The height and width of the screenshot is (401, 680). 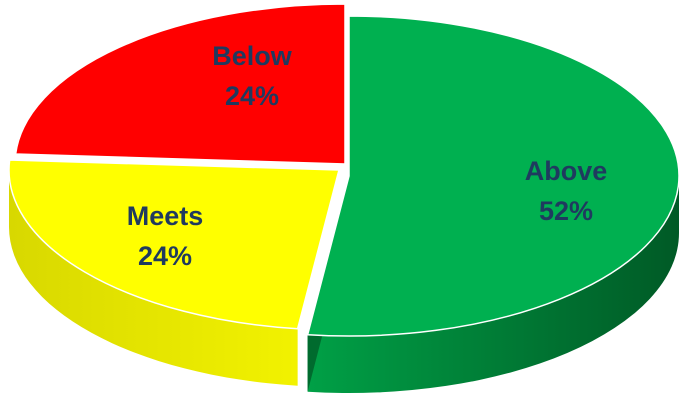 I want to click on pie-label-below-value: 24%, so click(x=252, y=96).